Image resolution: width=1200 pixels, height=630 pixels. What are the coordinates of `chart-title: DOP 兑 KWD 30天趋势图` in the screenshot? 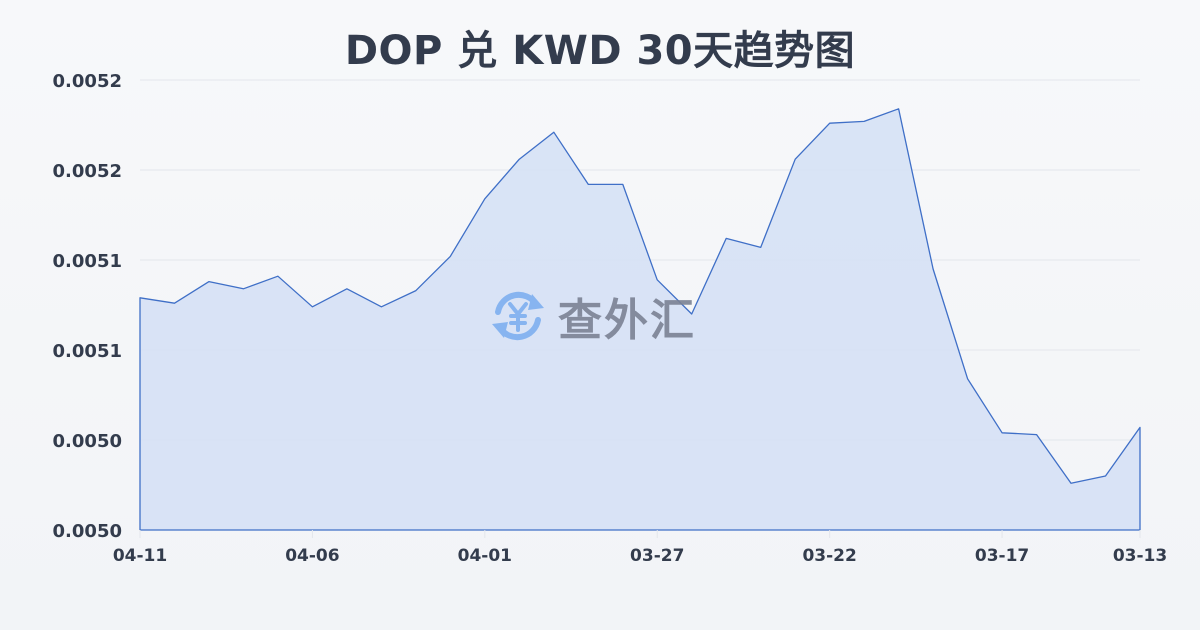 It's located at (600, 51).